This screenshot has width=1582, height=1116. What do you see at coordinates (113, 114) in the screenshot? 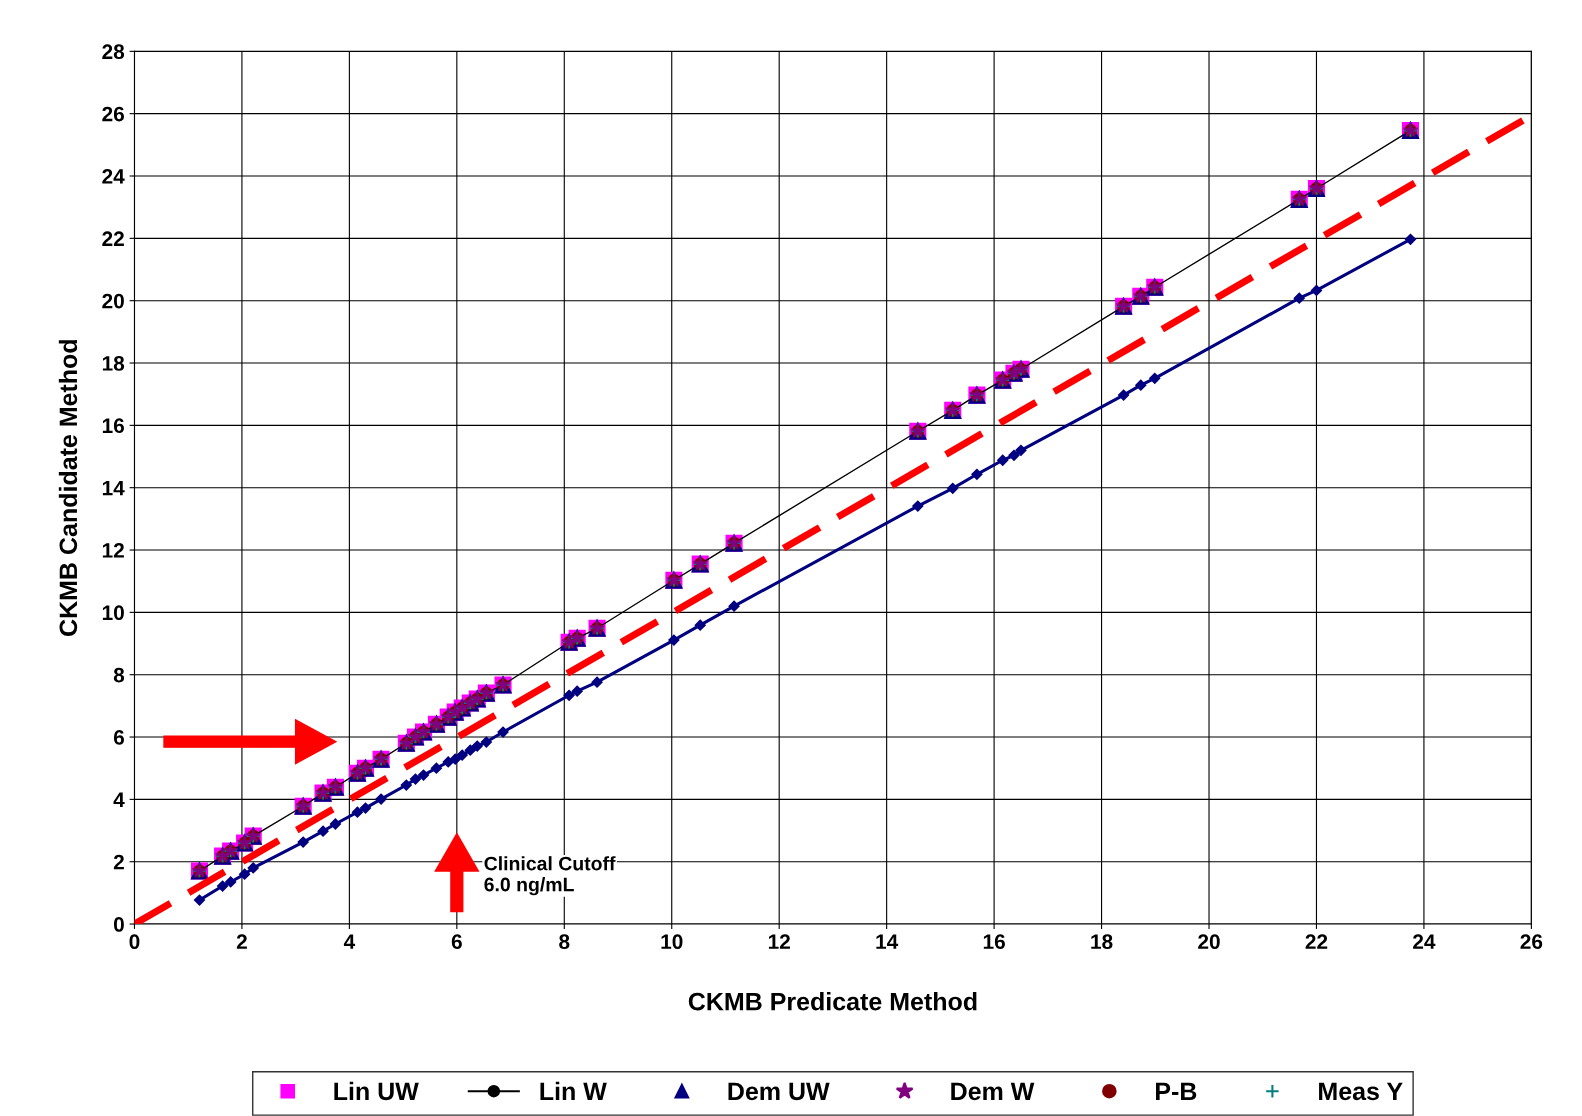
I see `y-tick-label: 26` at bounding box center [113, 114].